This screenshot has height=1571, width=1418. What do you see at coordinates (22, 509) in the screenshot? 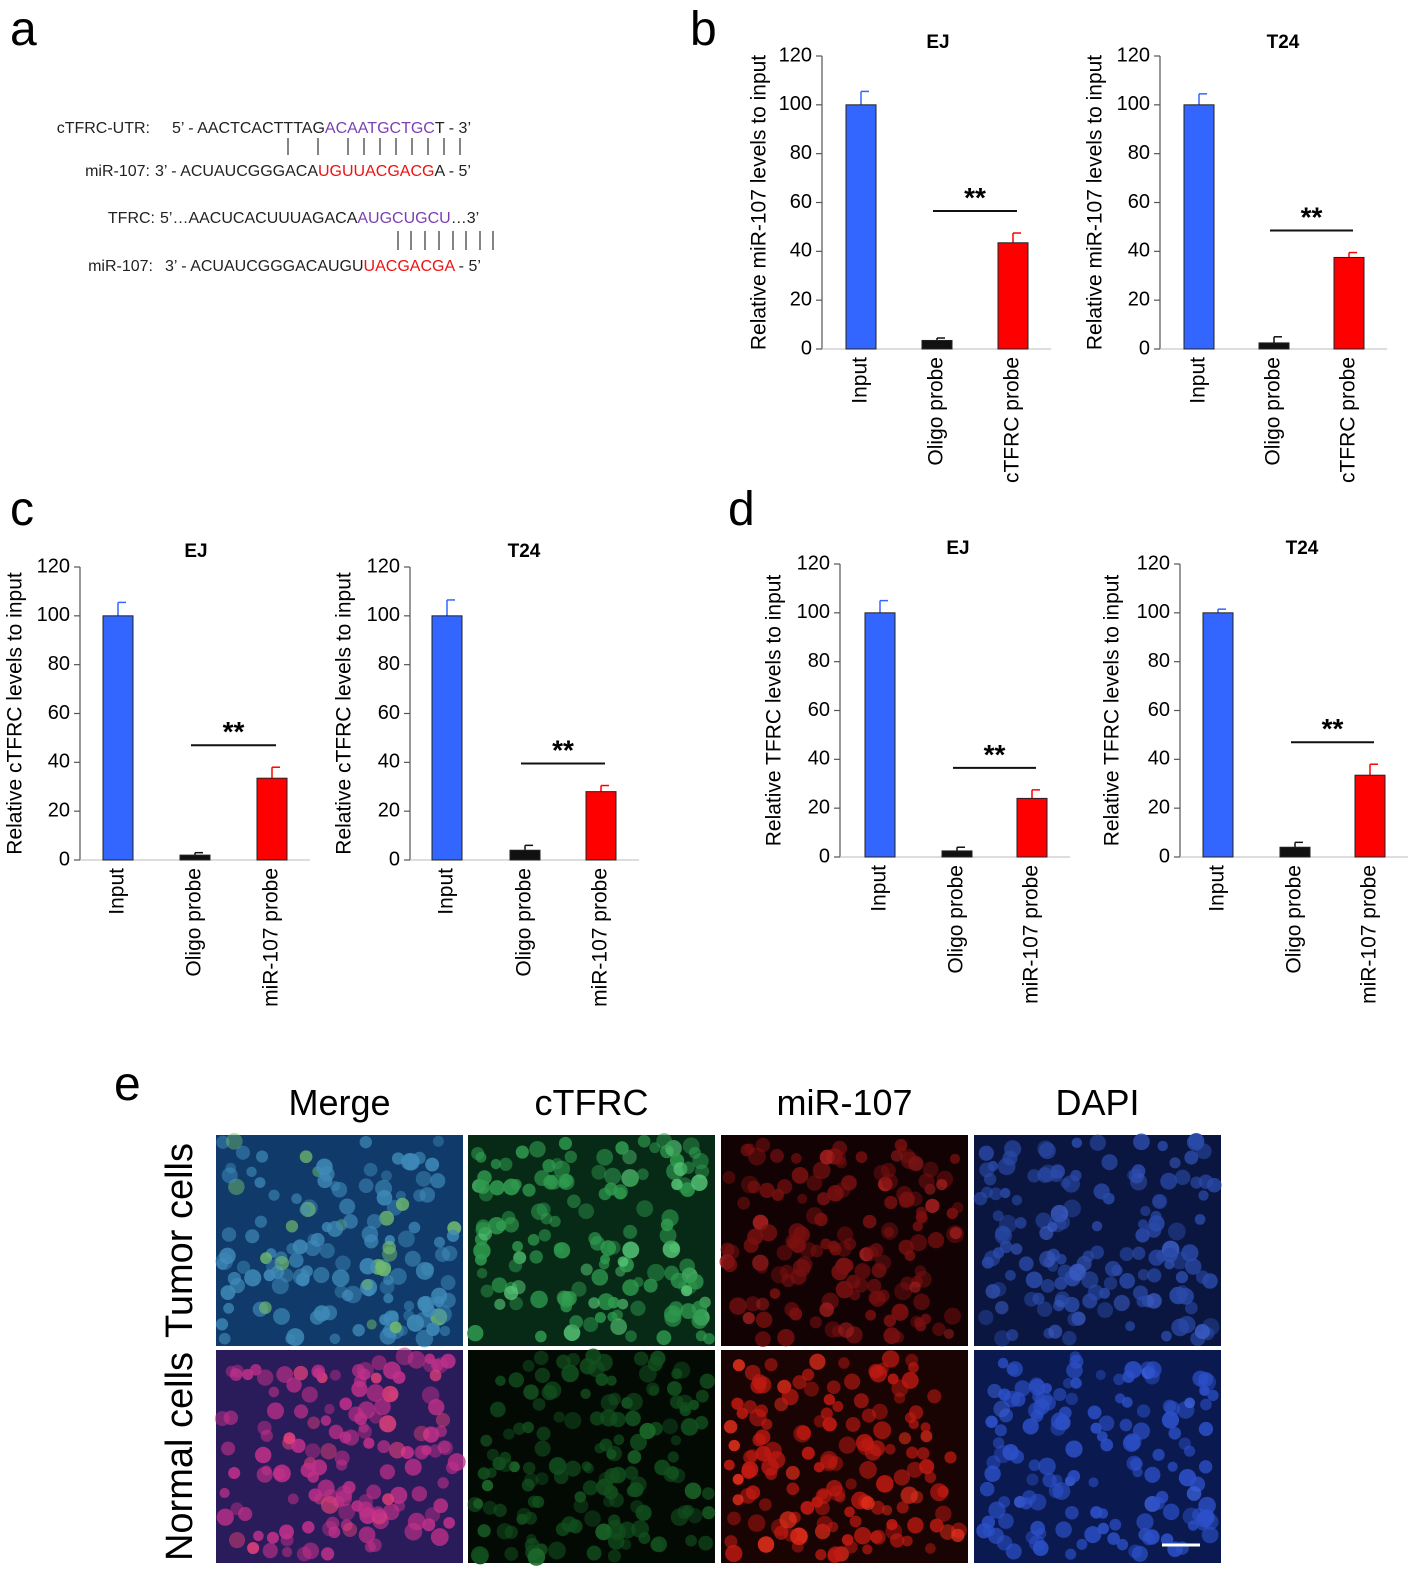
I see `panel-label: c` at bounding box center [22, 509].